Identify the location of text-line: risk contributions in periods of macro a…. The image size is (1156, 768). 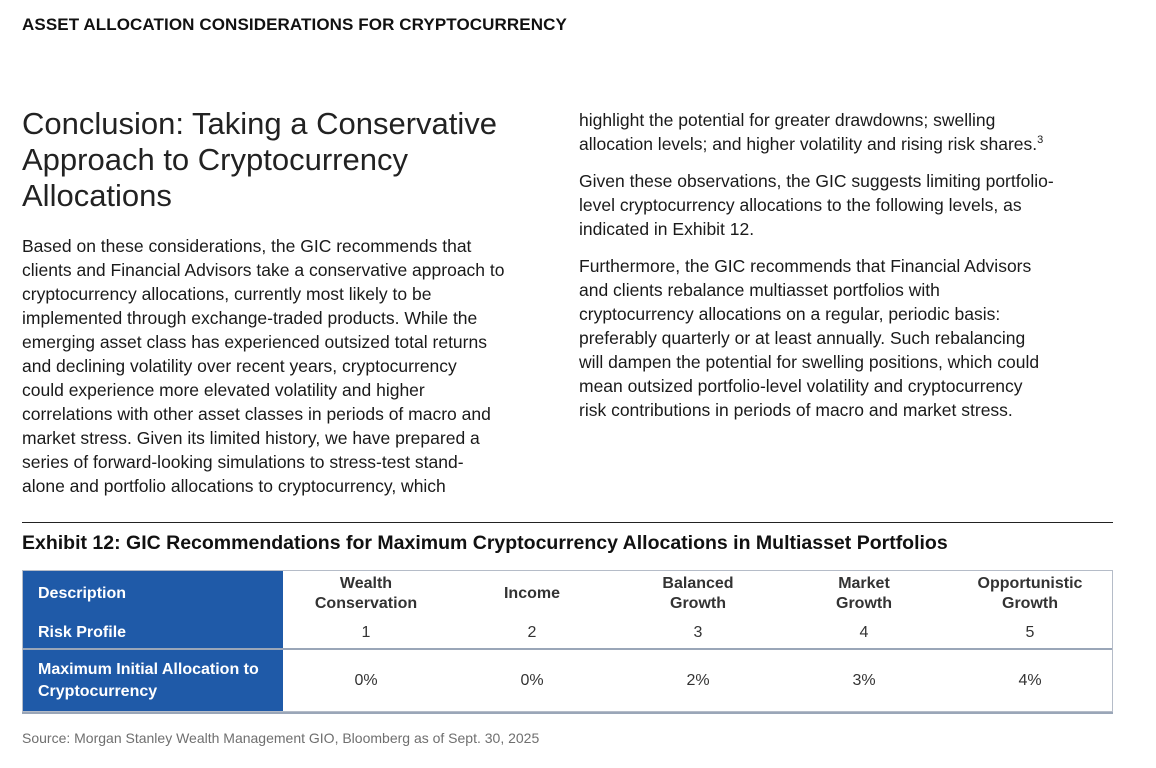
(796, 410).